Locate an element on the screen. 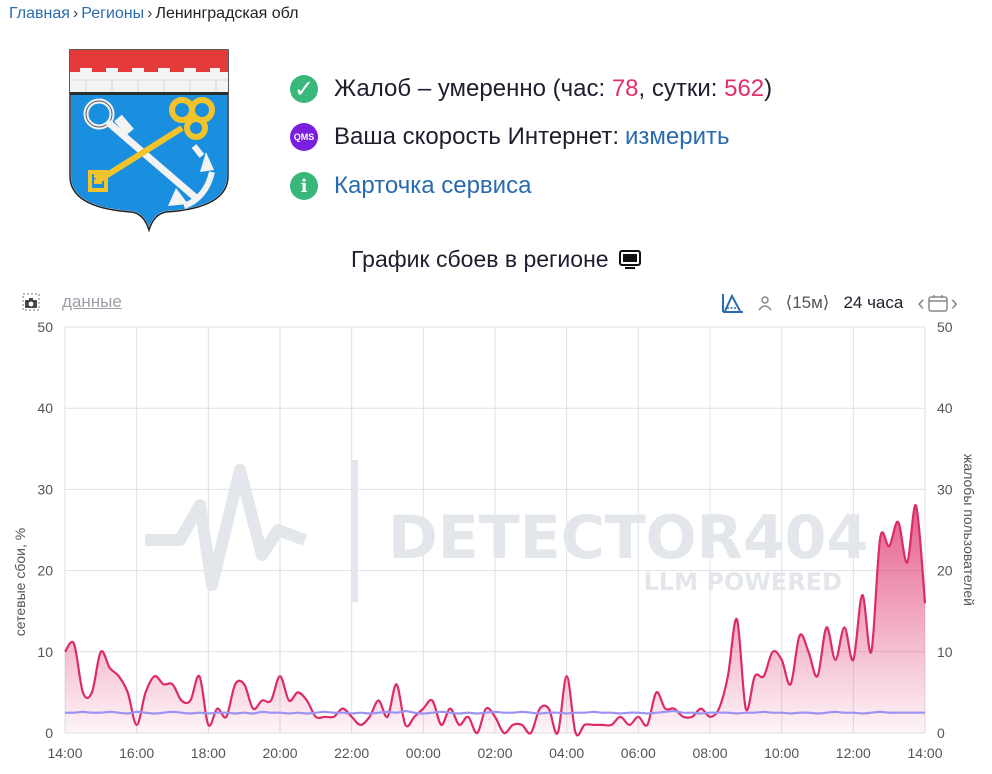  chart-title: График сбоев в регионе is located at coordinates (496, 259).